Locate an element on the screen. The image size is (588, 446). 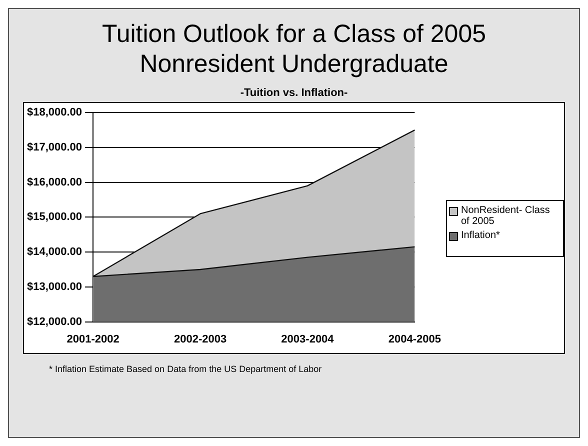
x-tick-label: 2003-2004 is located at coordinates (308, 339).